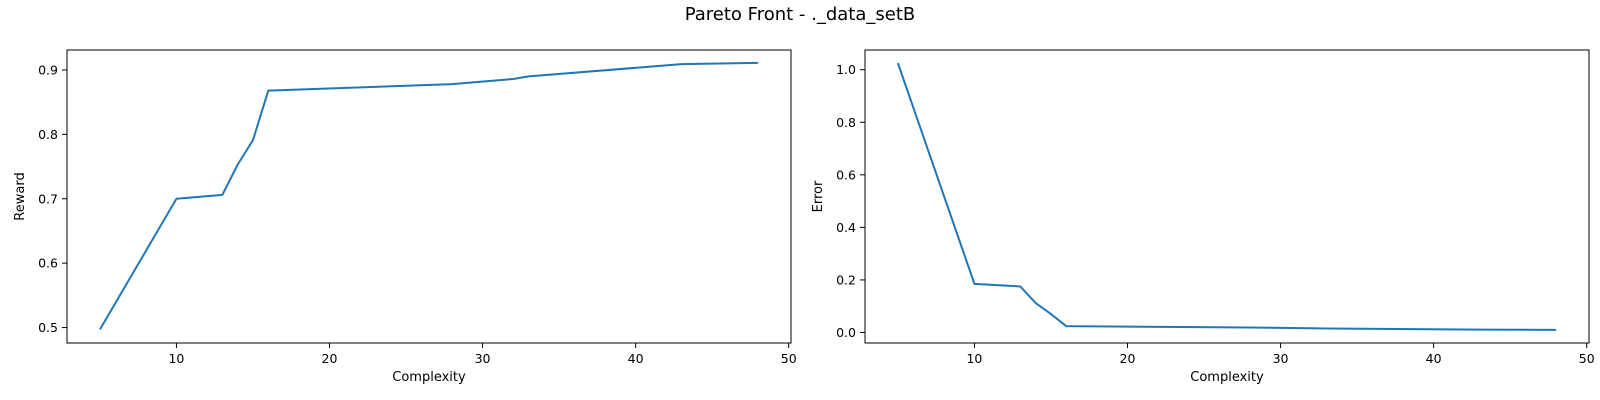 This screenshot has height=400, width=1600. Describe the element at coordinates (48, 327) in the screenshot. I see `y-tick-label: 0.5` at that location.